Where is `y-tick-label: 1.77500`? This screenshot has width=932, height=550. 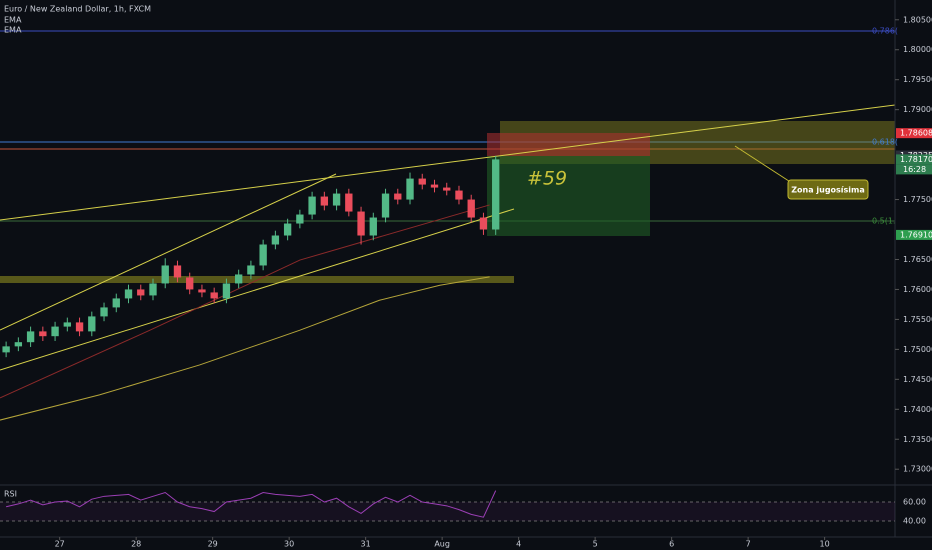 y-tick-label: 1.77500 is located at coordinates (917, 199).